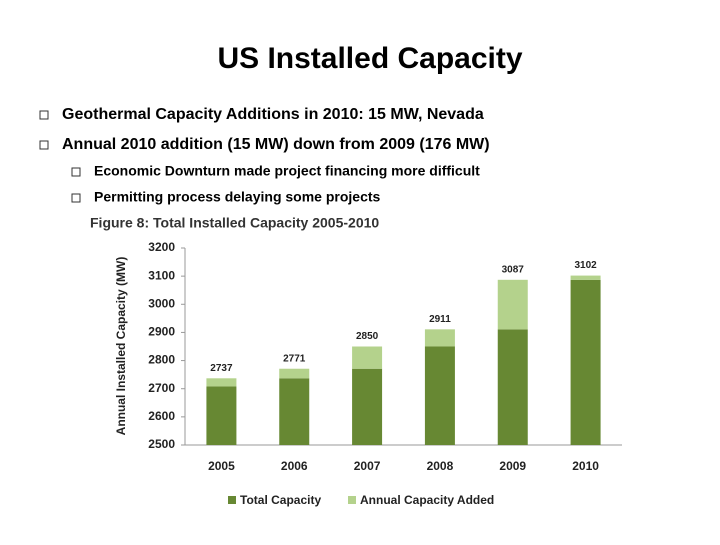 Image resolution: width=720 pixels, height=545 pixels. Describe the element at coordinates (161, 303) in the screenshot. I see `y-tick-label: 3000` at that location.